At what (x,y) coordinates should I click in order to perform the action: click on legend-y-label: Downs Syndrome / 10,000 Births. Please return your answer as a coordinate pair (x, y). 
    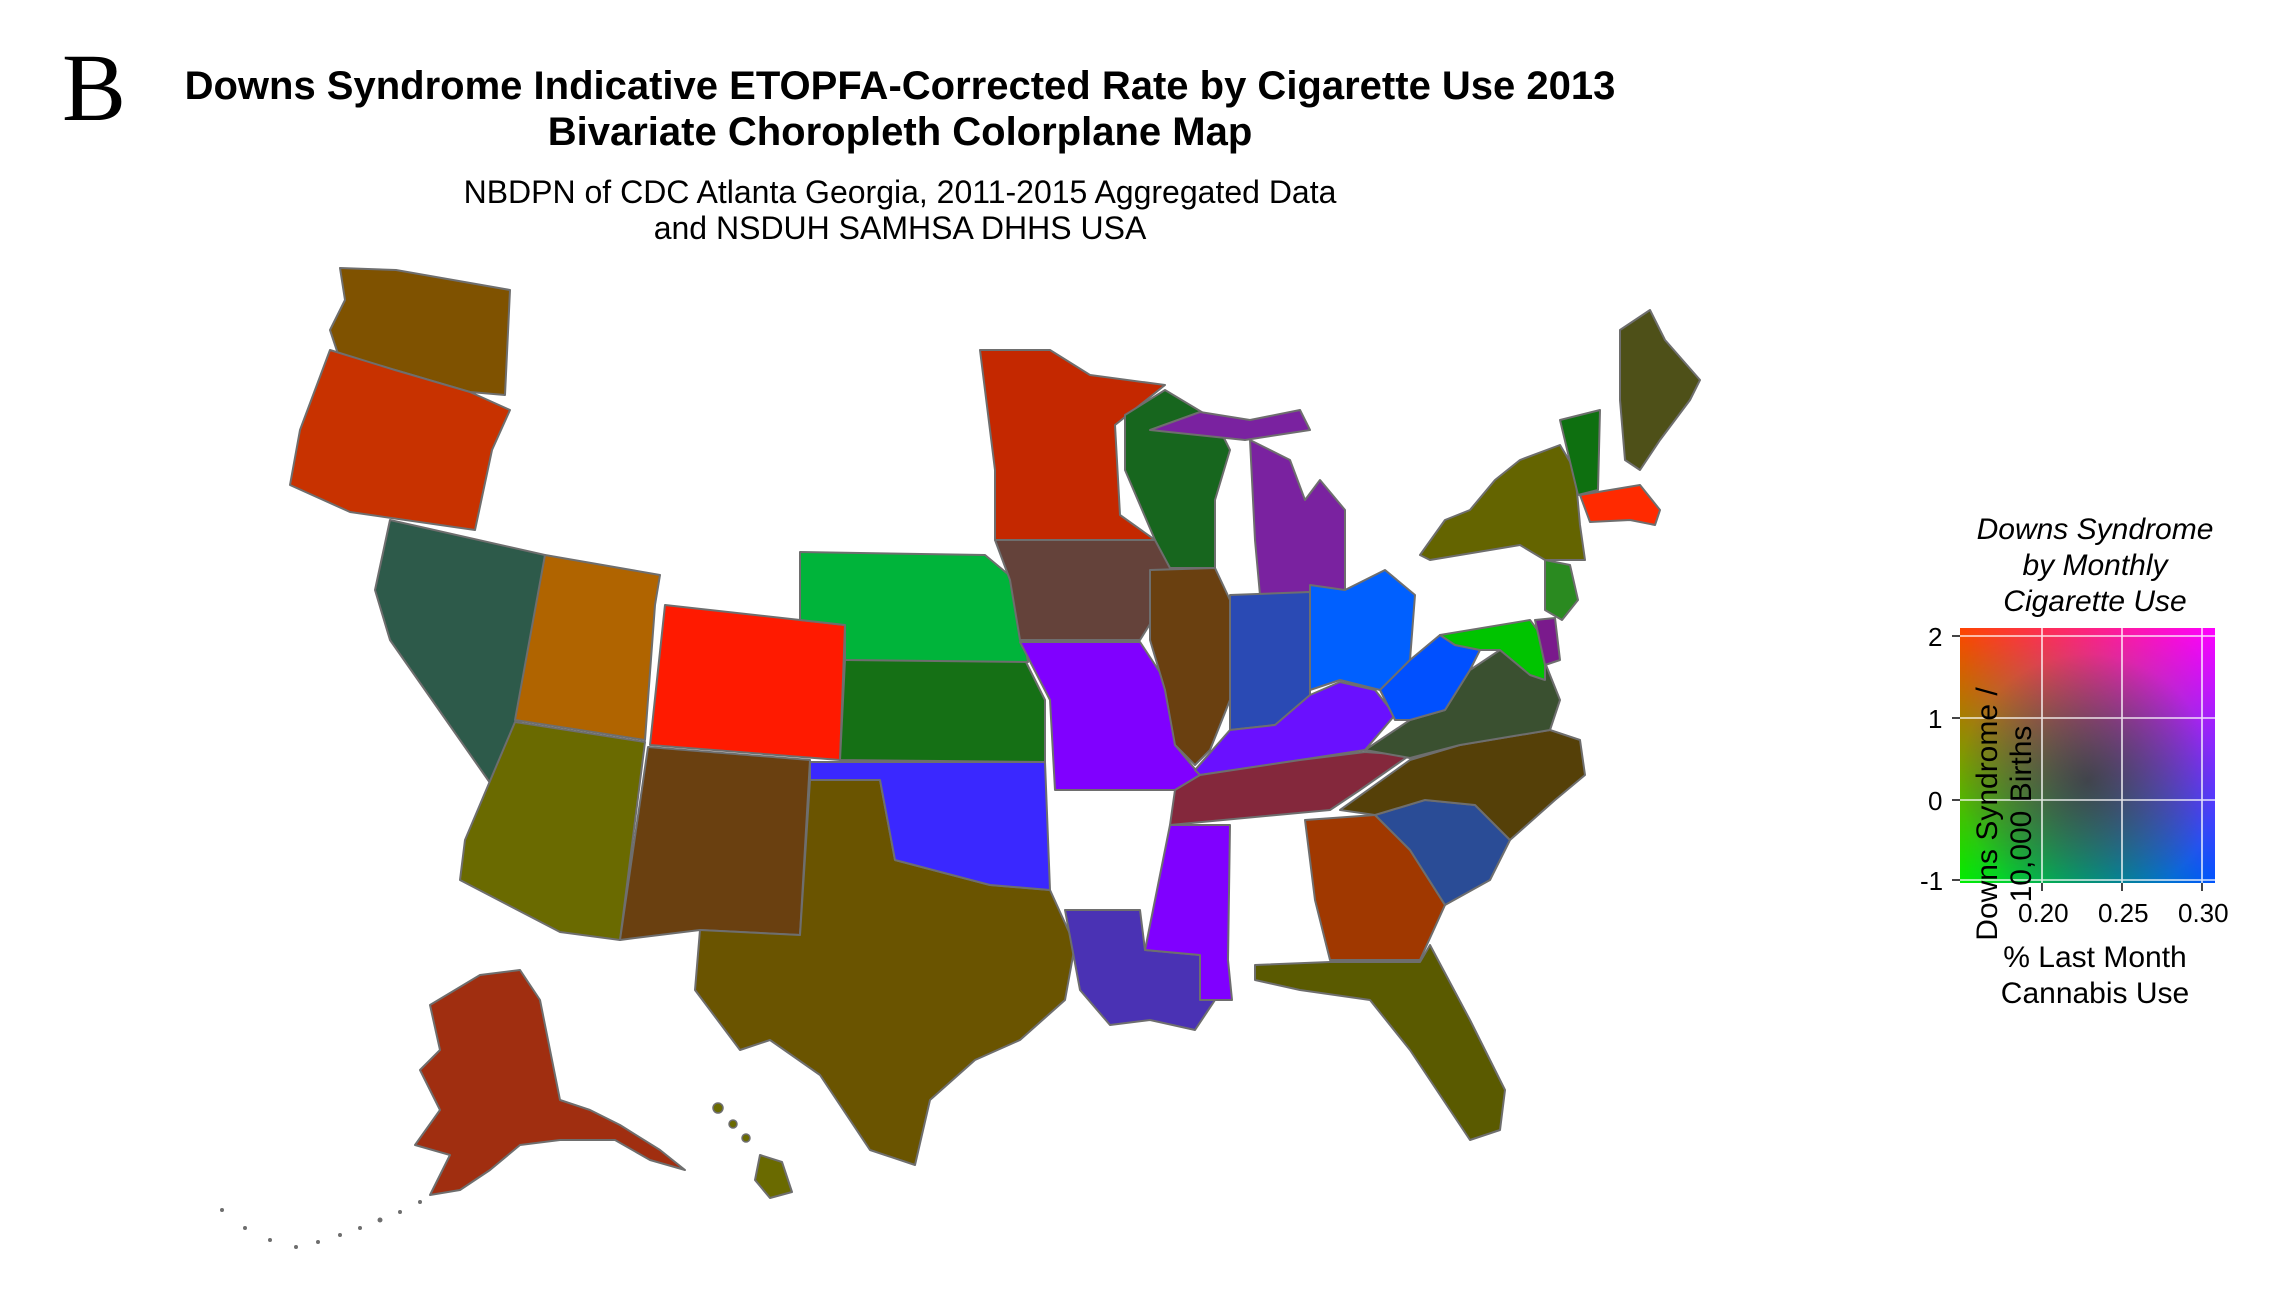
    Looking at the image, I should click on (2005, 814).